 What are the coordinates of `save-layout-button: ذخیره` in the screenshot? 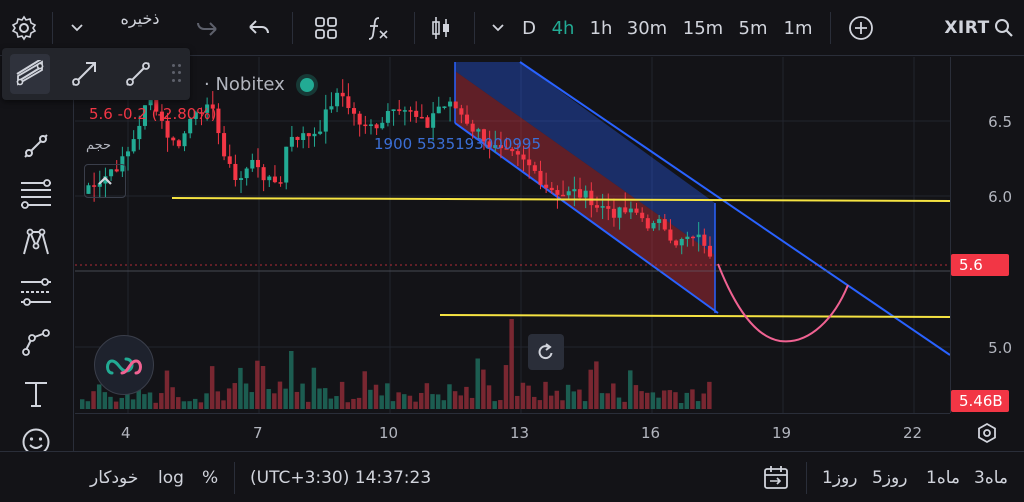 It's located at (140, 18).